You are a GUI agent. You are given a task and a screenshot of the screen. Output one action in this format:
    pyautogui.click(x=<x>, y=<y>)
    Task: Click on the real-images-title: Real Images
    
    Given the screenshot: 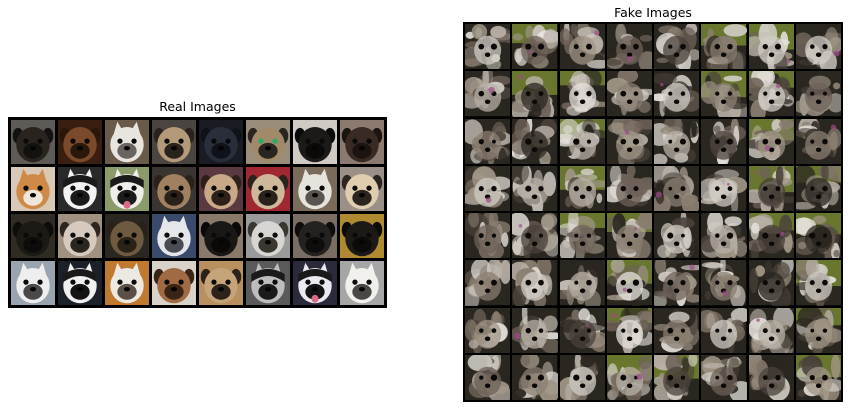 What is the action you would take?
    pyautogui.click(x=197, y=106)
    